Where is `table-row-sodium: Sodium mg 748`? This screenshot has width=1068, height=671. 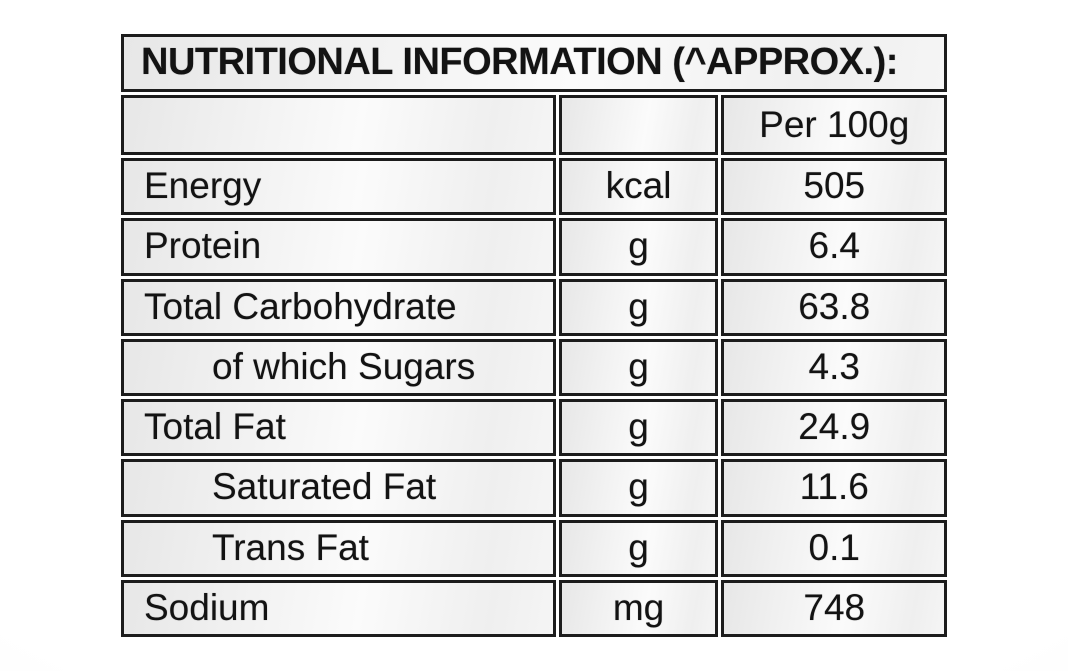 table-row-sodium: Sodium mg 748 is located at coordinates (534, 608).